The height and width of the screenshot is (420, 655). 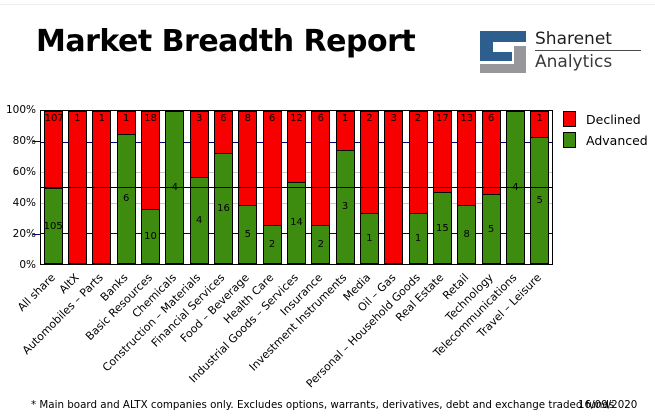 I want to click on sharenet-logo-icon, so click(x=503, y=52).